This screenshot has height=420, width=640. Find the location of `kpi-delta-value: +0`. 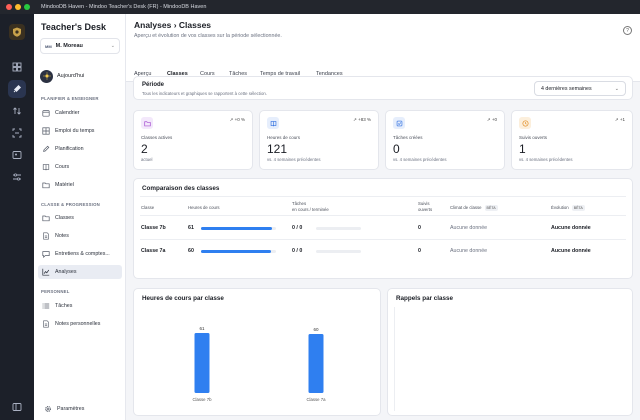

kpi-delta-value: +0 is located at coordinates (494, 119).